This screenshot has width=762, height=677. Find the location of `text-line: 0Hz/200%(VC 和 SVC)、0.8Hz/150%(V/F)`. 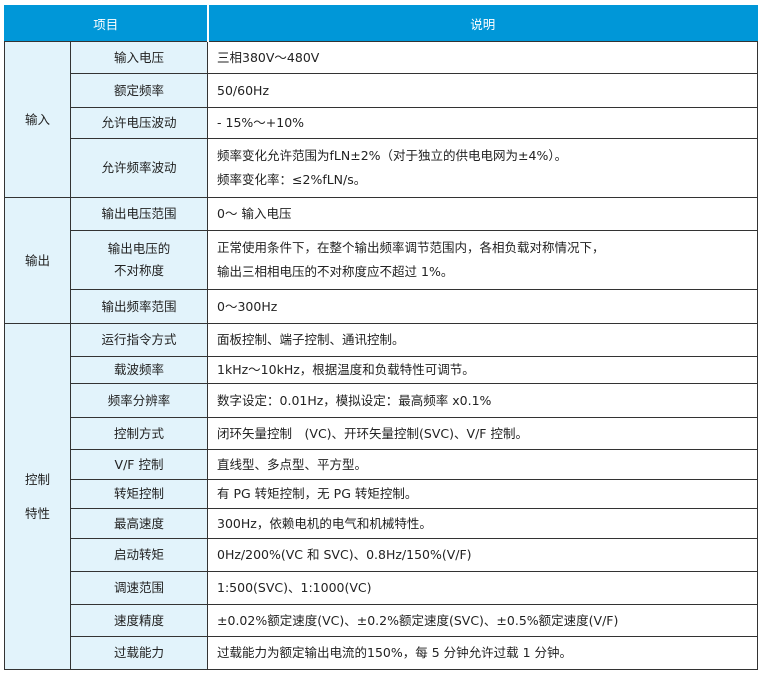

text-line: 0Hz/200%(VC 和 SVC)、0.8Hz/150%(V/F) is located at coordinates (344, 554).